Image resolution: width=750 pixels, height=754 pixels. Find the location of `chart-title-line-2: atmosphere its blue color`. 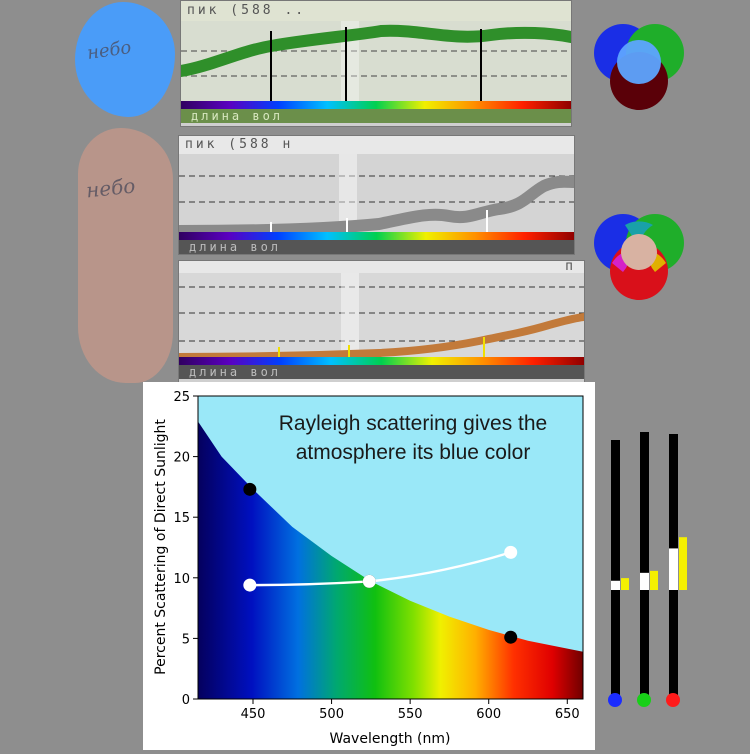

chart-title-line-2: atmosphere its blue color is located at coordinates (413, 452).